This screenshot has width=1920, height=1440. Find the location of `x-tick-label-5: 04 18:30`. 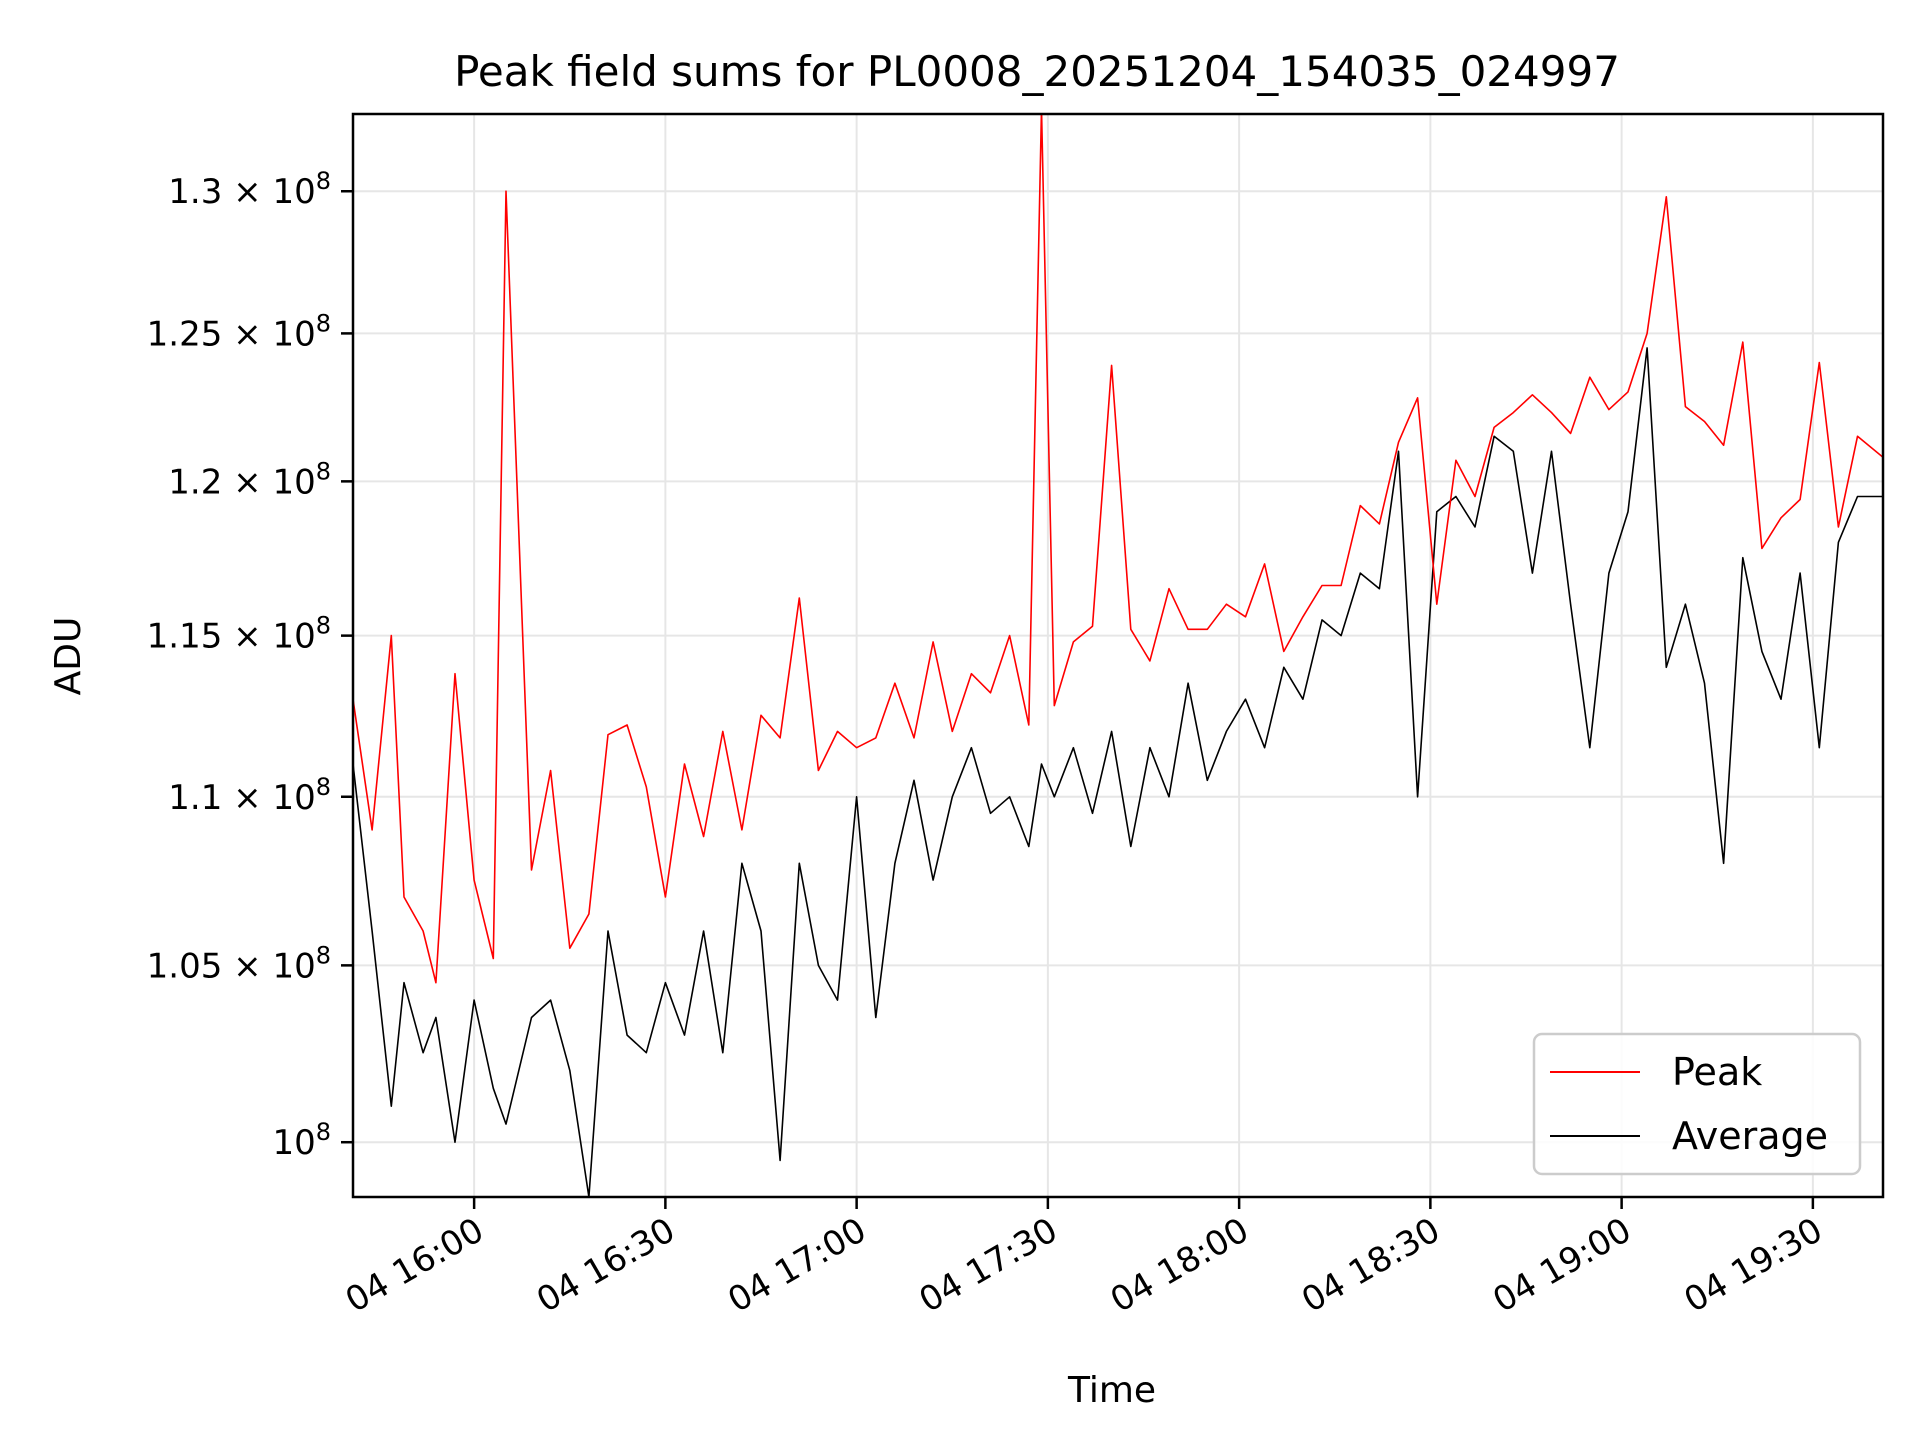

x-tick-label-5: 04 18:30 is located at coordinates (1371, 1265).